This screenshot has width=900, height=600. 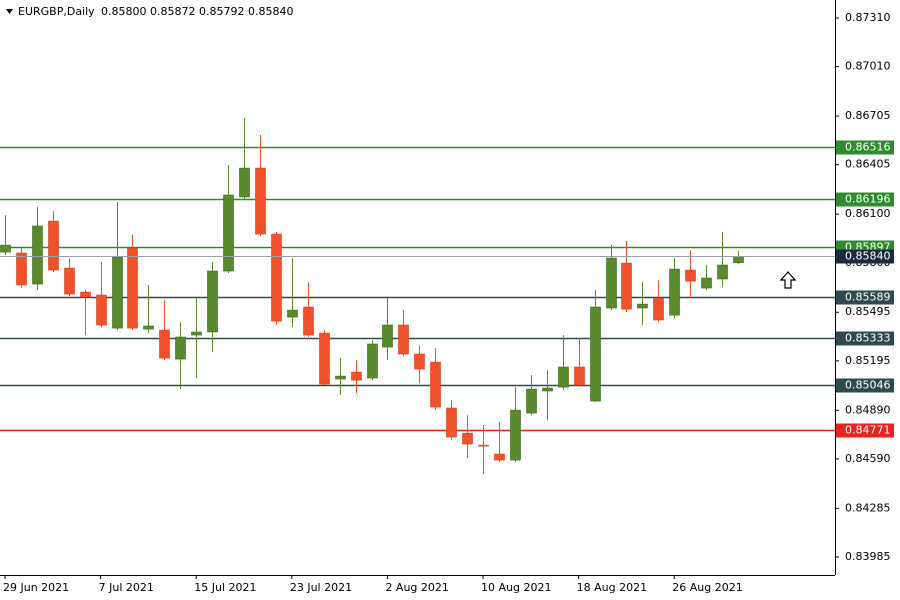 I want to click on x-tick-label: 15 Jul 2021, so click(x=225, y=587).